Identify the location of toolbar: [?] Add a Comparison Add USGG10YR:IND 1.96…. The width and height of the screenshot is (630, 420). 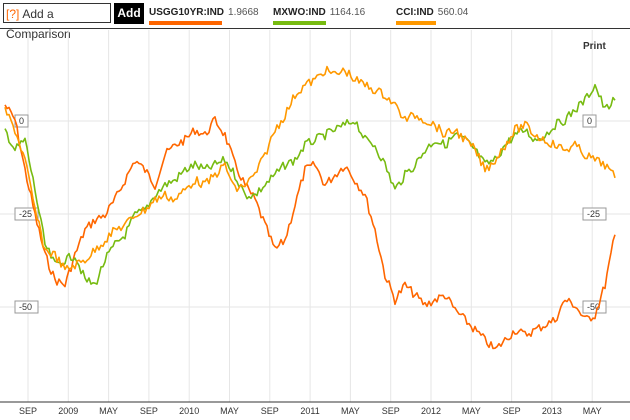
(315, 20).